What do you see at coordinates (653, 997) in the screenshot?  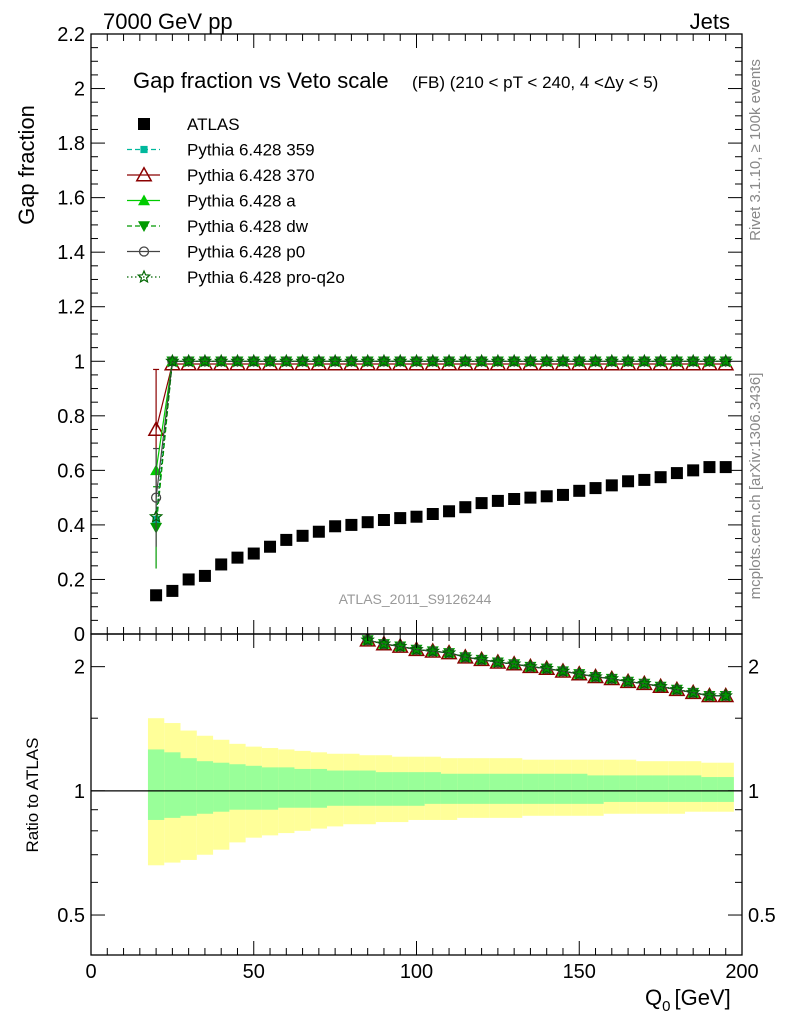 I see `x-axis-symbol: Q` at bounding box center [653, 997].